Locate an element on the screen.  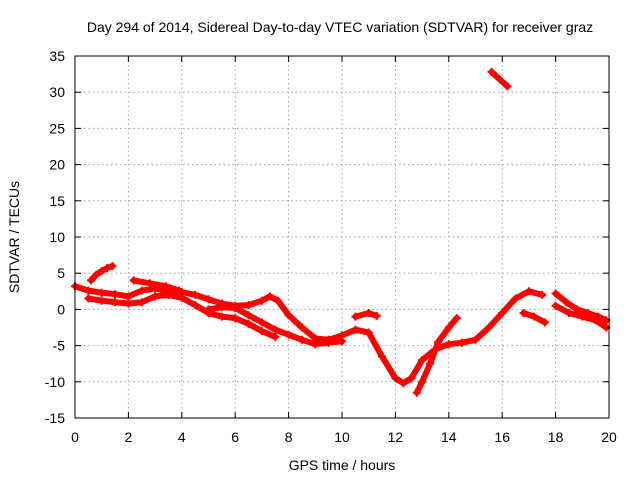
y-tick-labels: -15 -10 -5 0 5 10 15 20 25 30 35 is located at coordinates (55, 237).